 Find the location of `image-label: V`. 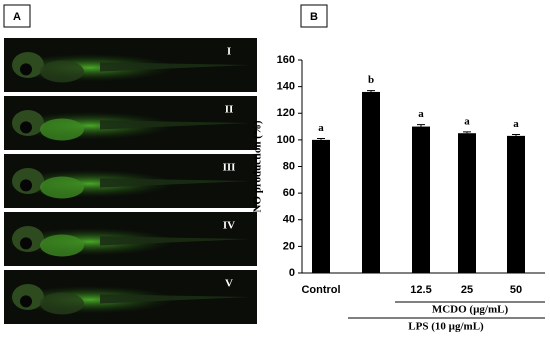

image-label: V is located at coordinates (229, 284).